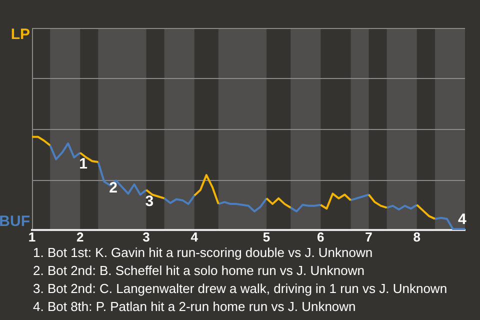 This screenshot has height=320, width=480. I want to click on x-tick-label: 6, so click(320, 236).